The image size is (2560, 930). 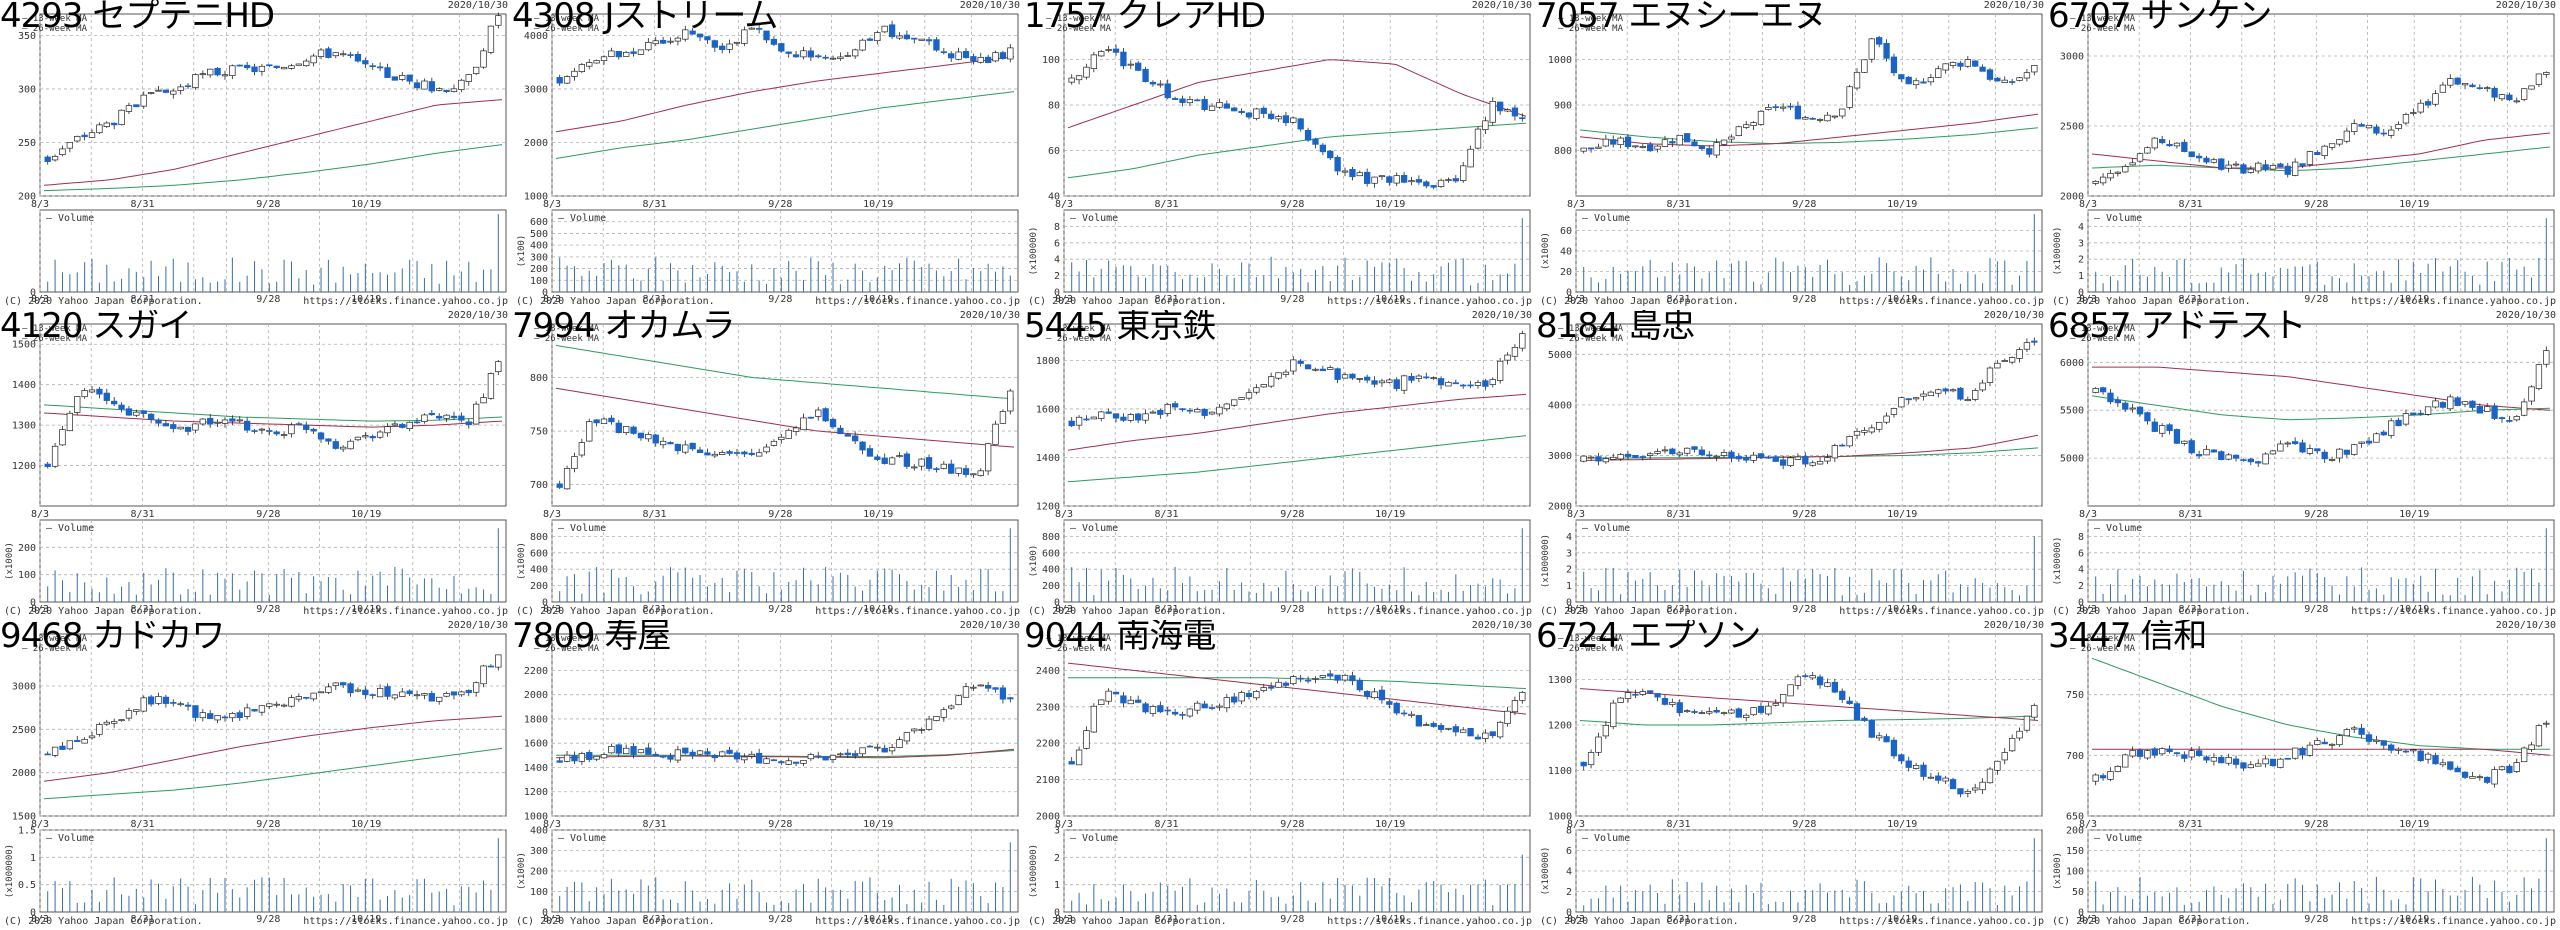 What do you see at coordinates (522, 251) in the screenshot?
I see `volume-unit-label: (x100)` at bounding box center [522, 251].